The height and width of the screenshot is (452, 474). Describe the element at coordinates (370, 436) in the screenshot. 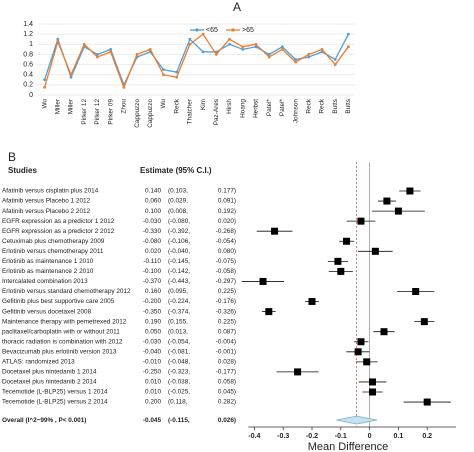

I see `x-tick-label: 0` at that location.